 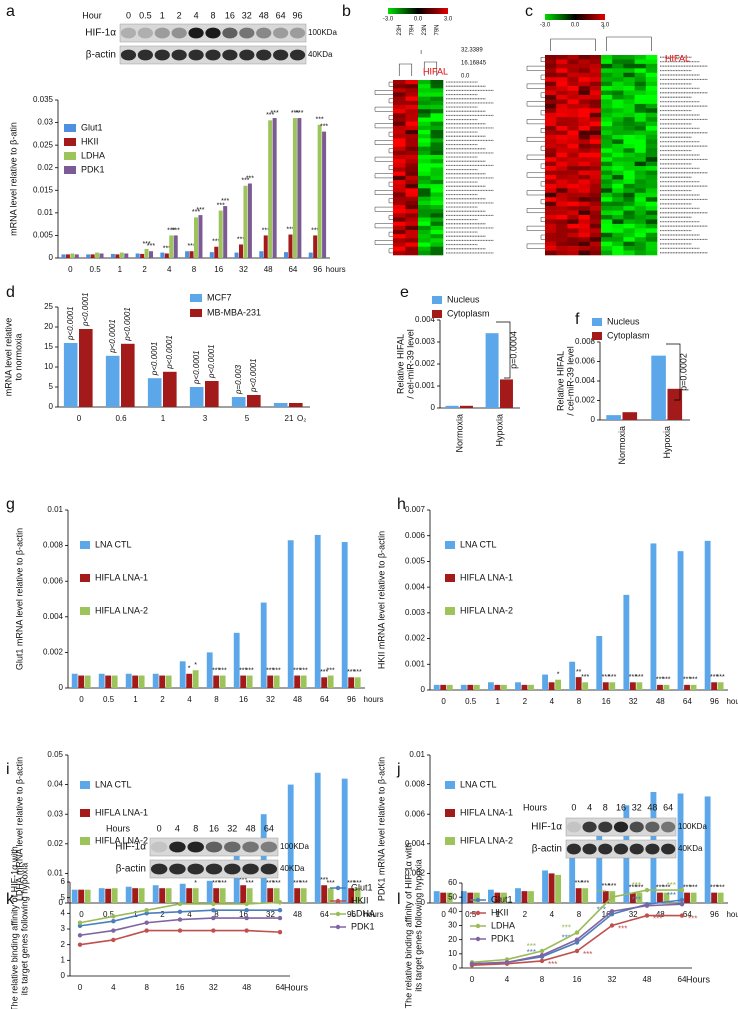 I want to click on blot-row-label: HIF-1α, so click(x=100, y=33).